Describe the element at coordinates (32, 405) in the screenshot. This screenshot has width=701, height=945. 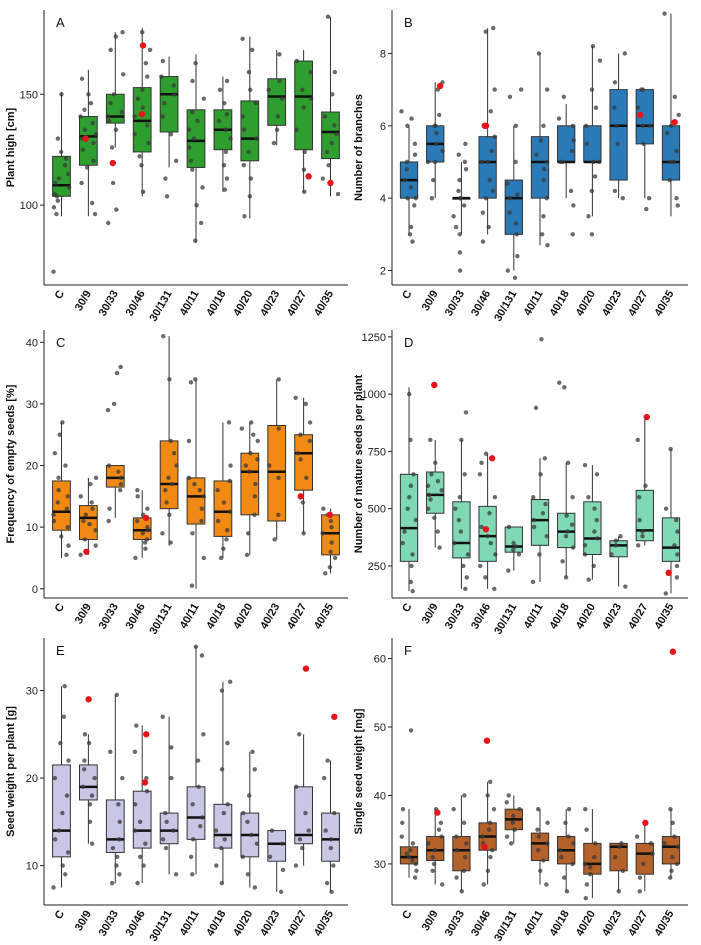
I see `y-tick-label: 30` at that location.